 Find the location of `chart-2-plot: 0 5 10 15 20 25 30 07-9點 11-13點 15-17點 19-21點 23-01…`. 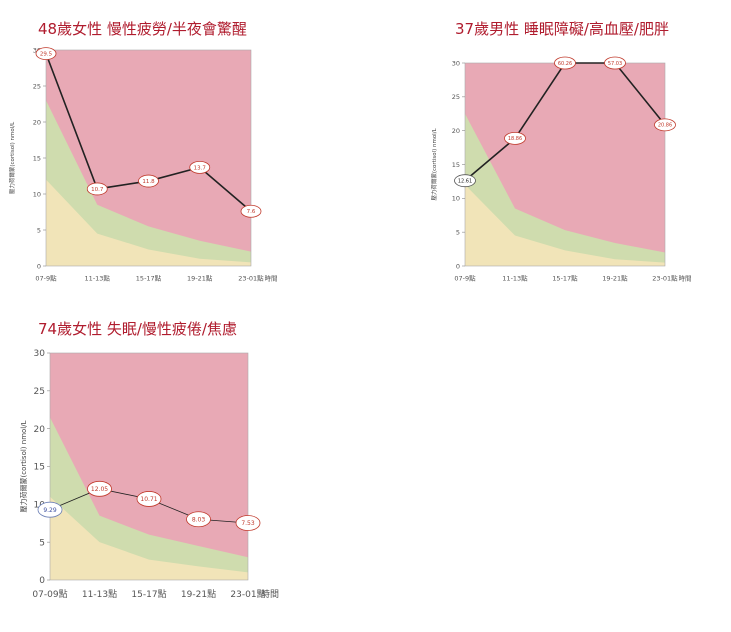

chart-2-plot: 0 5 10 15 20 25 30 07-9點 11-13點 15-17點 19-21點 23-01… is located at coordinates (561, 169).